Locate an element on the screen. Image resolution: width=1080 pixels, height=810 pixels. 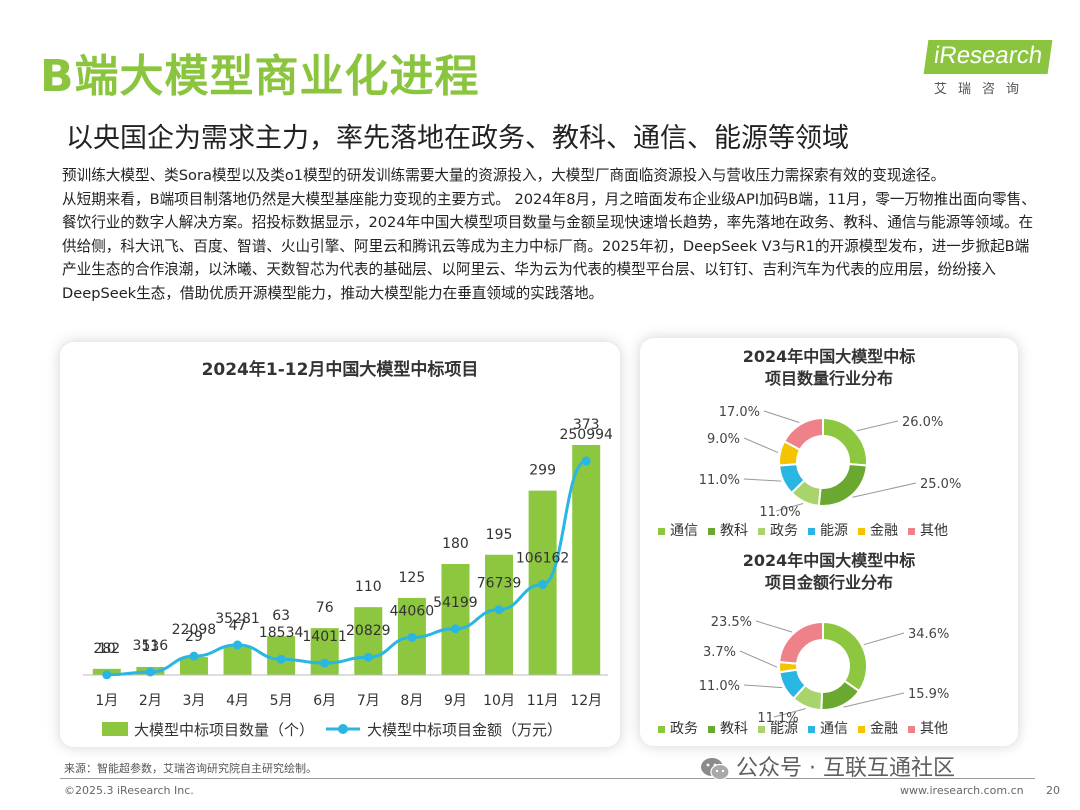
line-value-label: 282 is located at coordinates (106, 649).